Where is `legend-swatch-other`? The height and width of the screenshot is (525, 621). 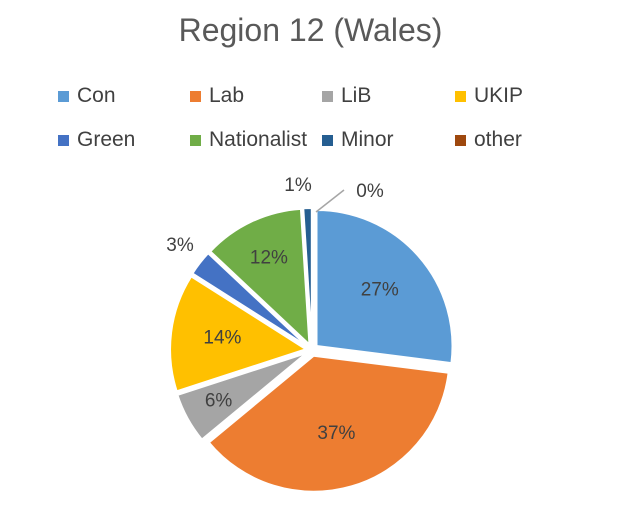 legend-swatch-other is located at coordinates (460, 140).